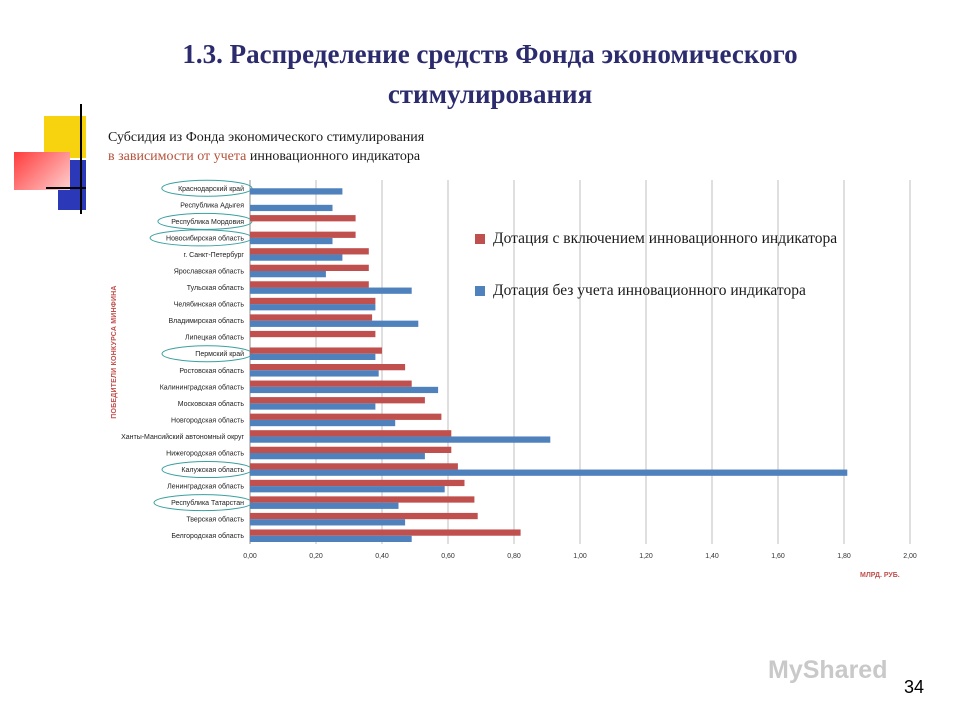  I want to click on x-tick-label: 2,00, so click(910, 556).